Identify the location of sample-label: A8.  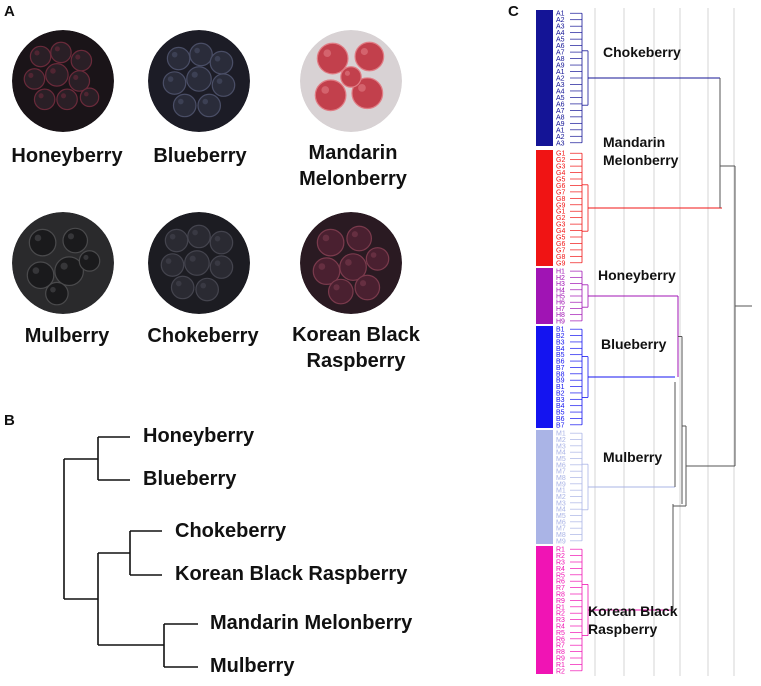
(560, 117).